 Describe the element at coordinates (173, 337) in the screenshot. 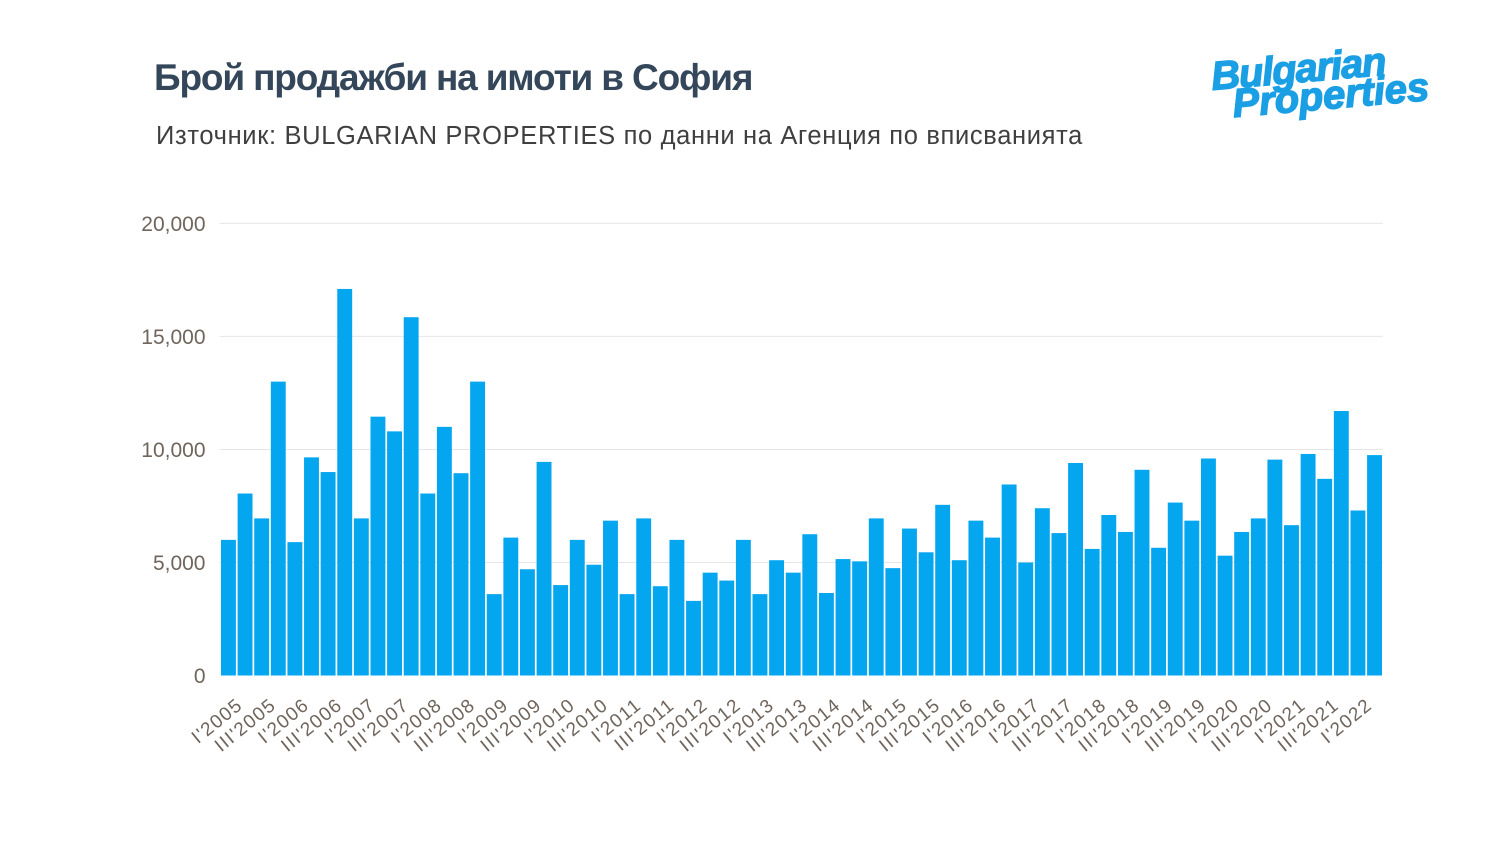

I see `svg-text: 15,000` at that location.